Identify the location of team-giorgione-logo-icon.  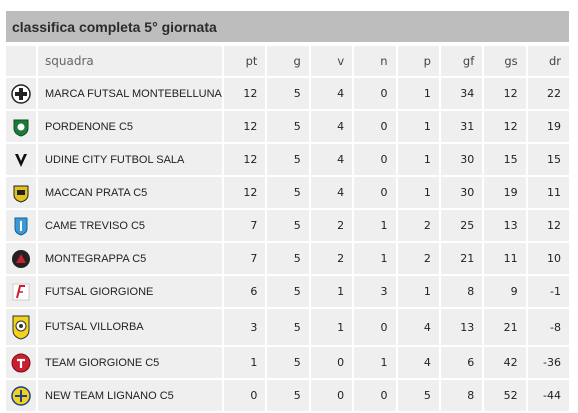
(21, 362).